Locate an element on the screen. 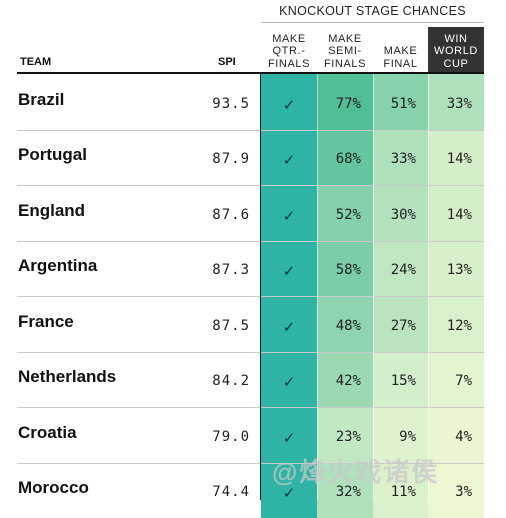 The height and width of the screenshot is (518, 506). spi-value: 84.2 is located at coordinates (225, 380).